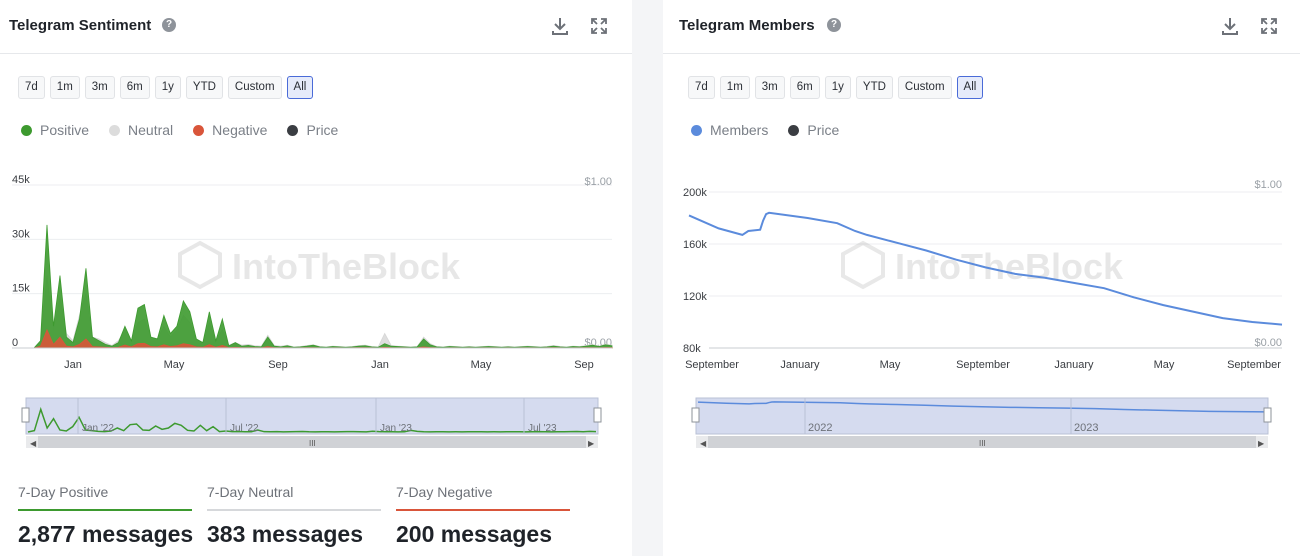 The image size is (1300, 556). What do you see at coordinates (244, 428) in the screenshot?
I see `navigator-tick-label: Jul '22` at bounding box center [244, 428].